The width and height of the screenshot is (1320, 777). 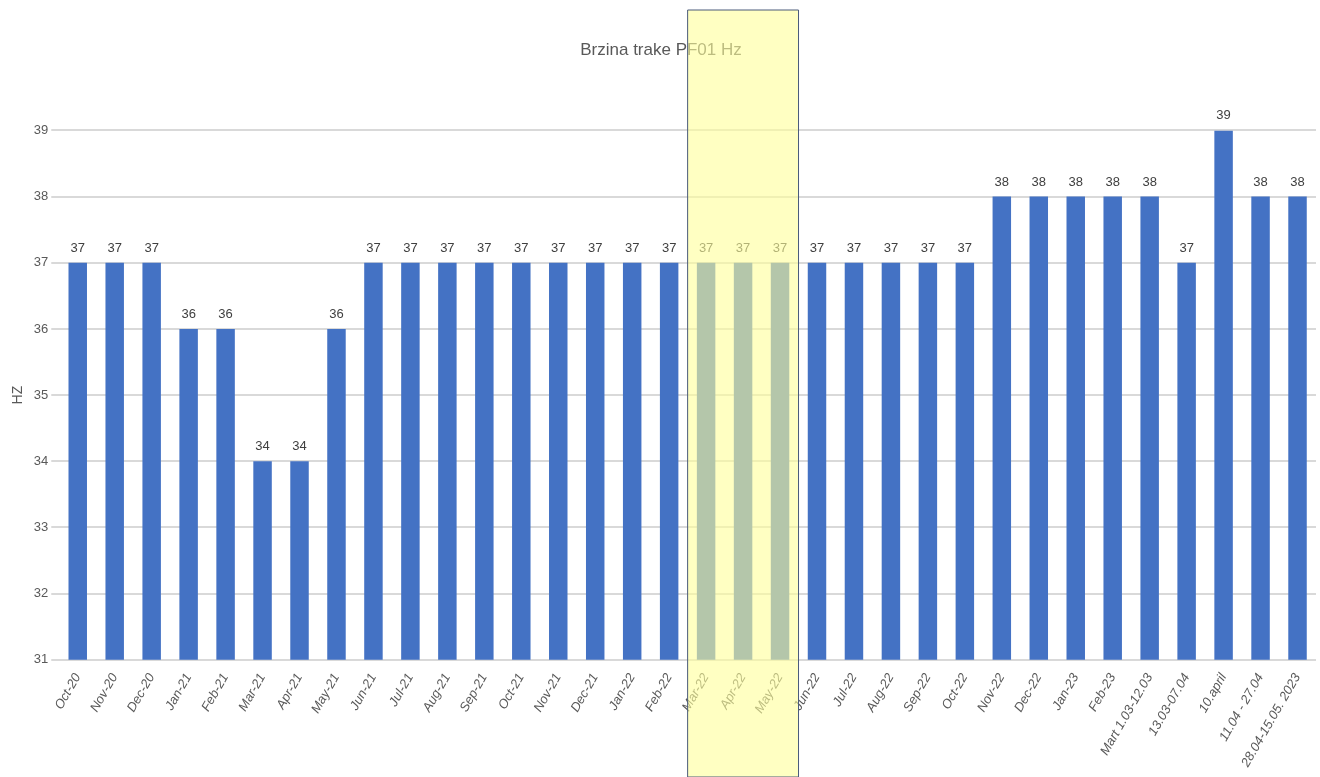 I want to click on y-tick-label: 37, so click(x=41, y=262).